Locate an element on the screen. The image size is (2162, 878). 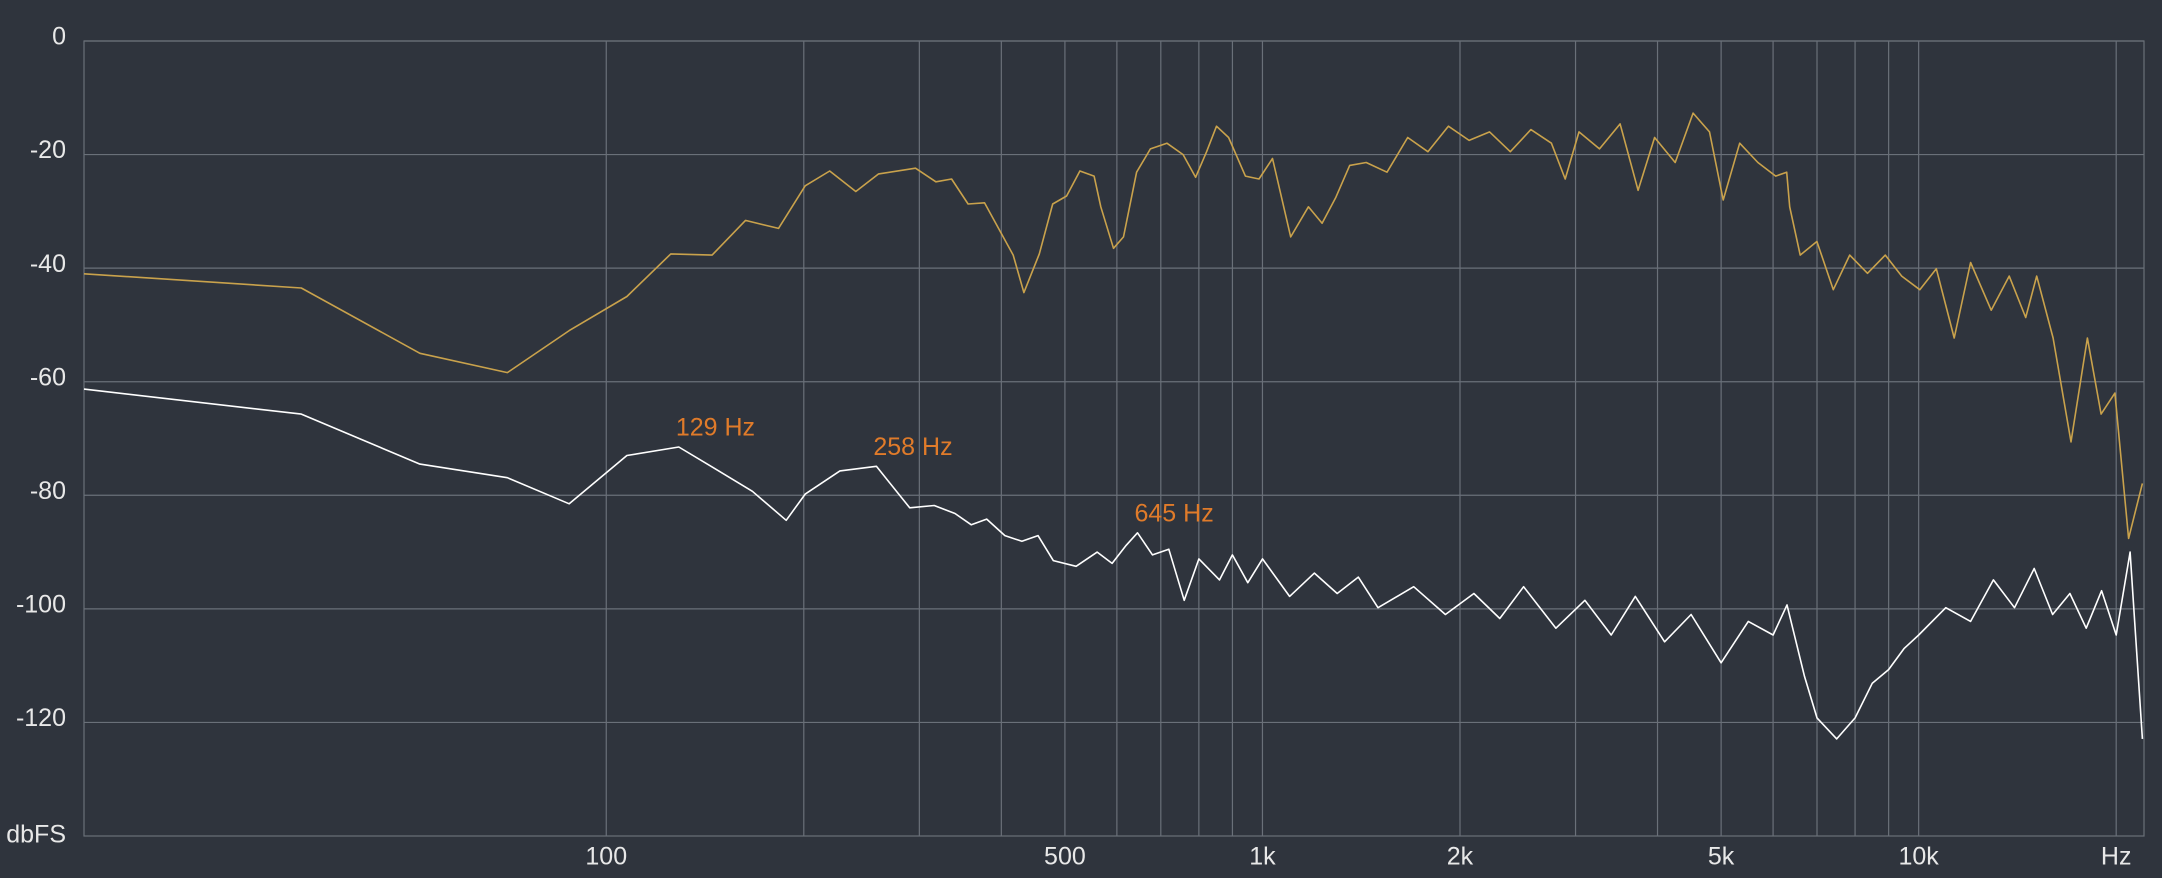
y-tick-label: -120 is located at coordinates (41, 718).